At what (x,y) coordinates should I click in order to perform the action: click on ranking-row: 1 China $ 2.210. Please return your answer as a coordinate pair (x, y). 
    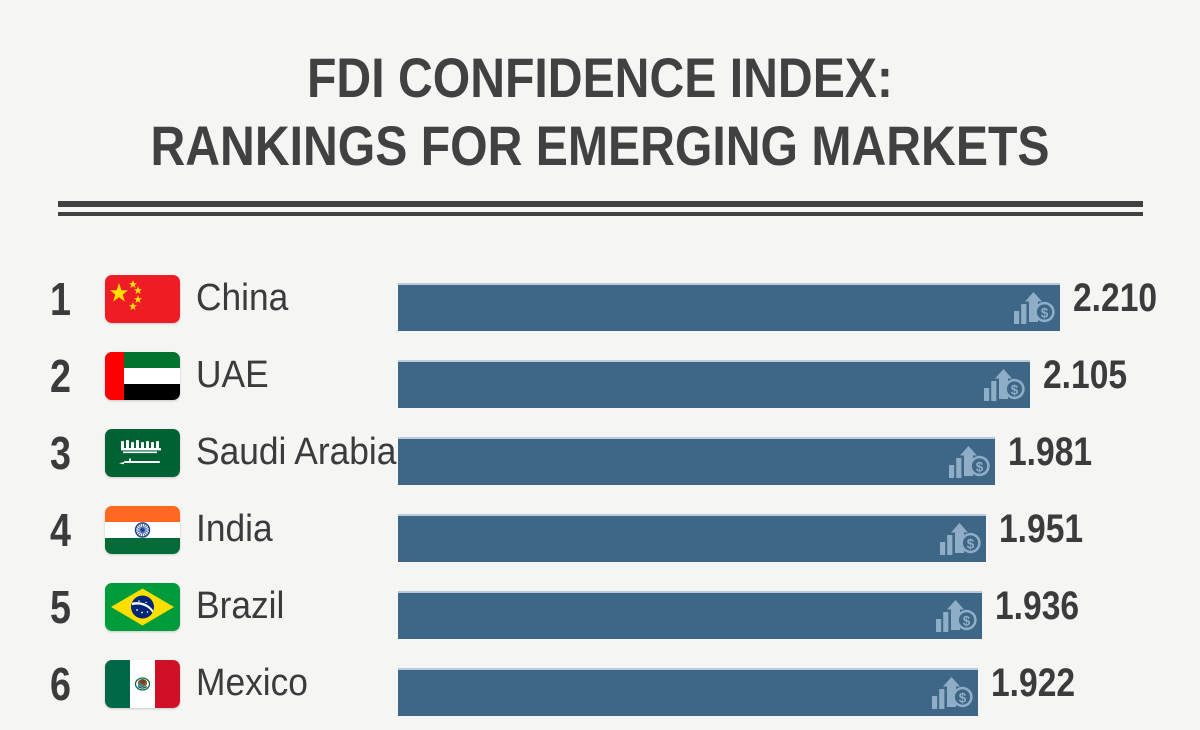
    Looking at the image, I should click on (600, 306).